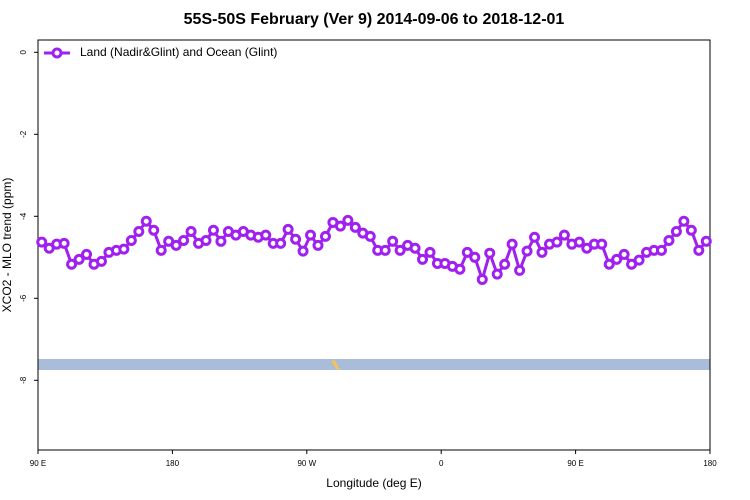 This screenshot has height=500, width=750. Describe the element at coordinates (178, 52) in the screenshot. I see `legend-label: Land (Nadir&Glint) and Ocean (Glint)` at that location.